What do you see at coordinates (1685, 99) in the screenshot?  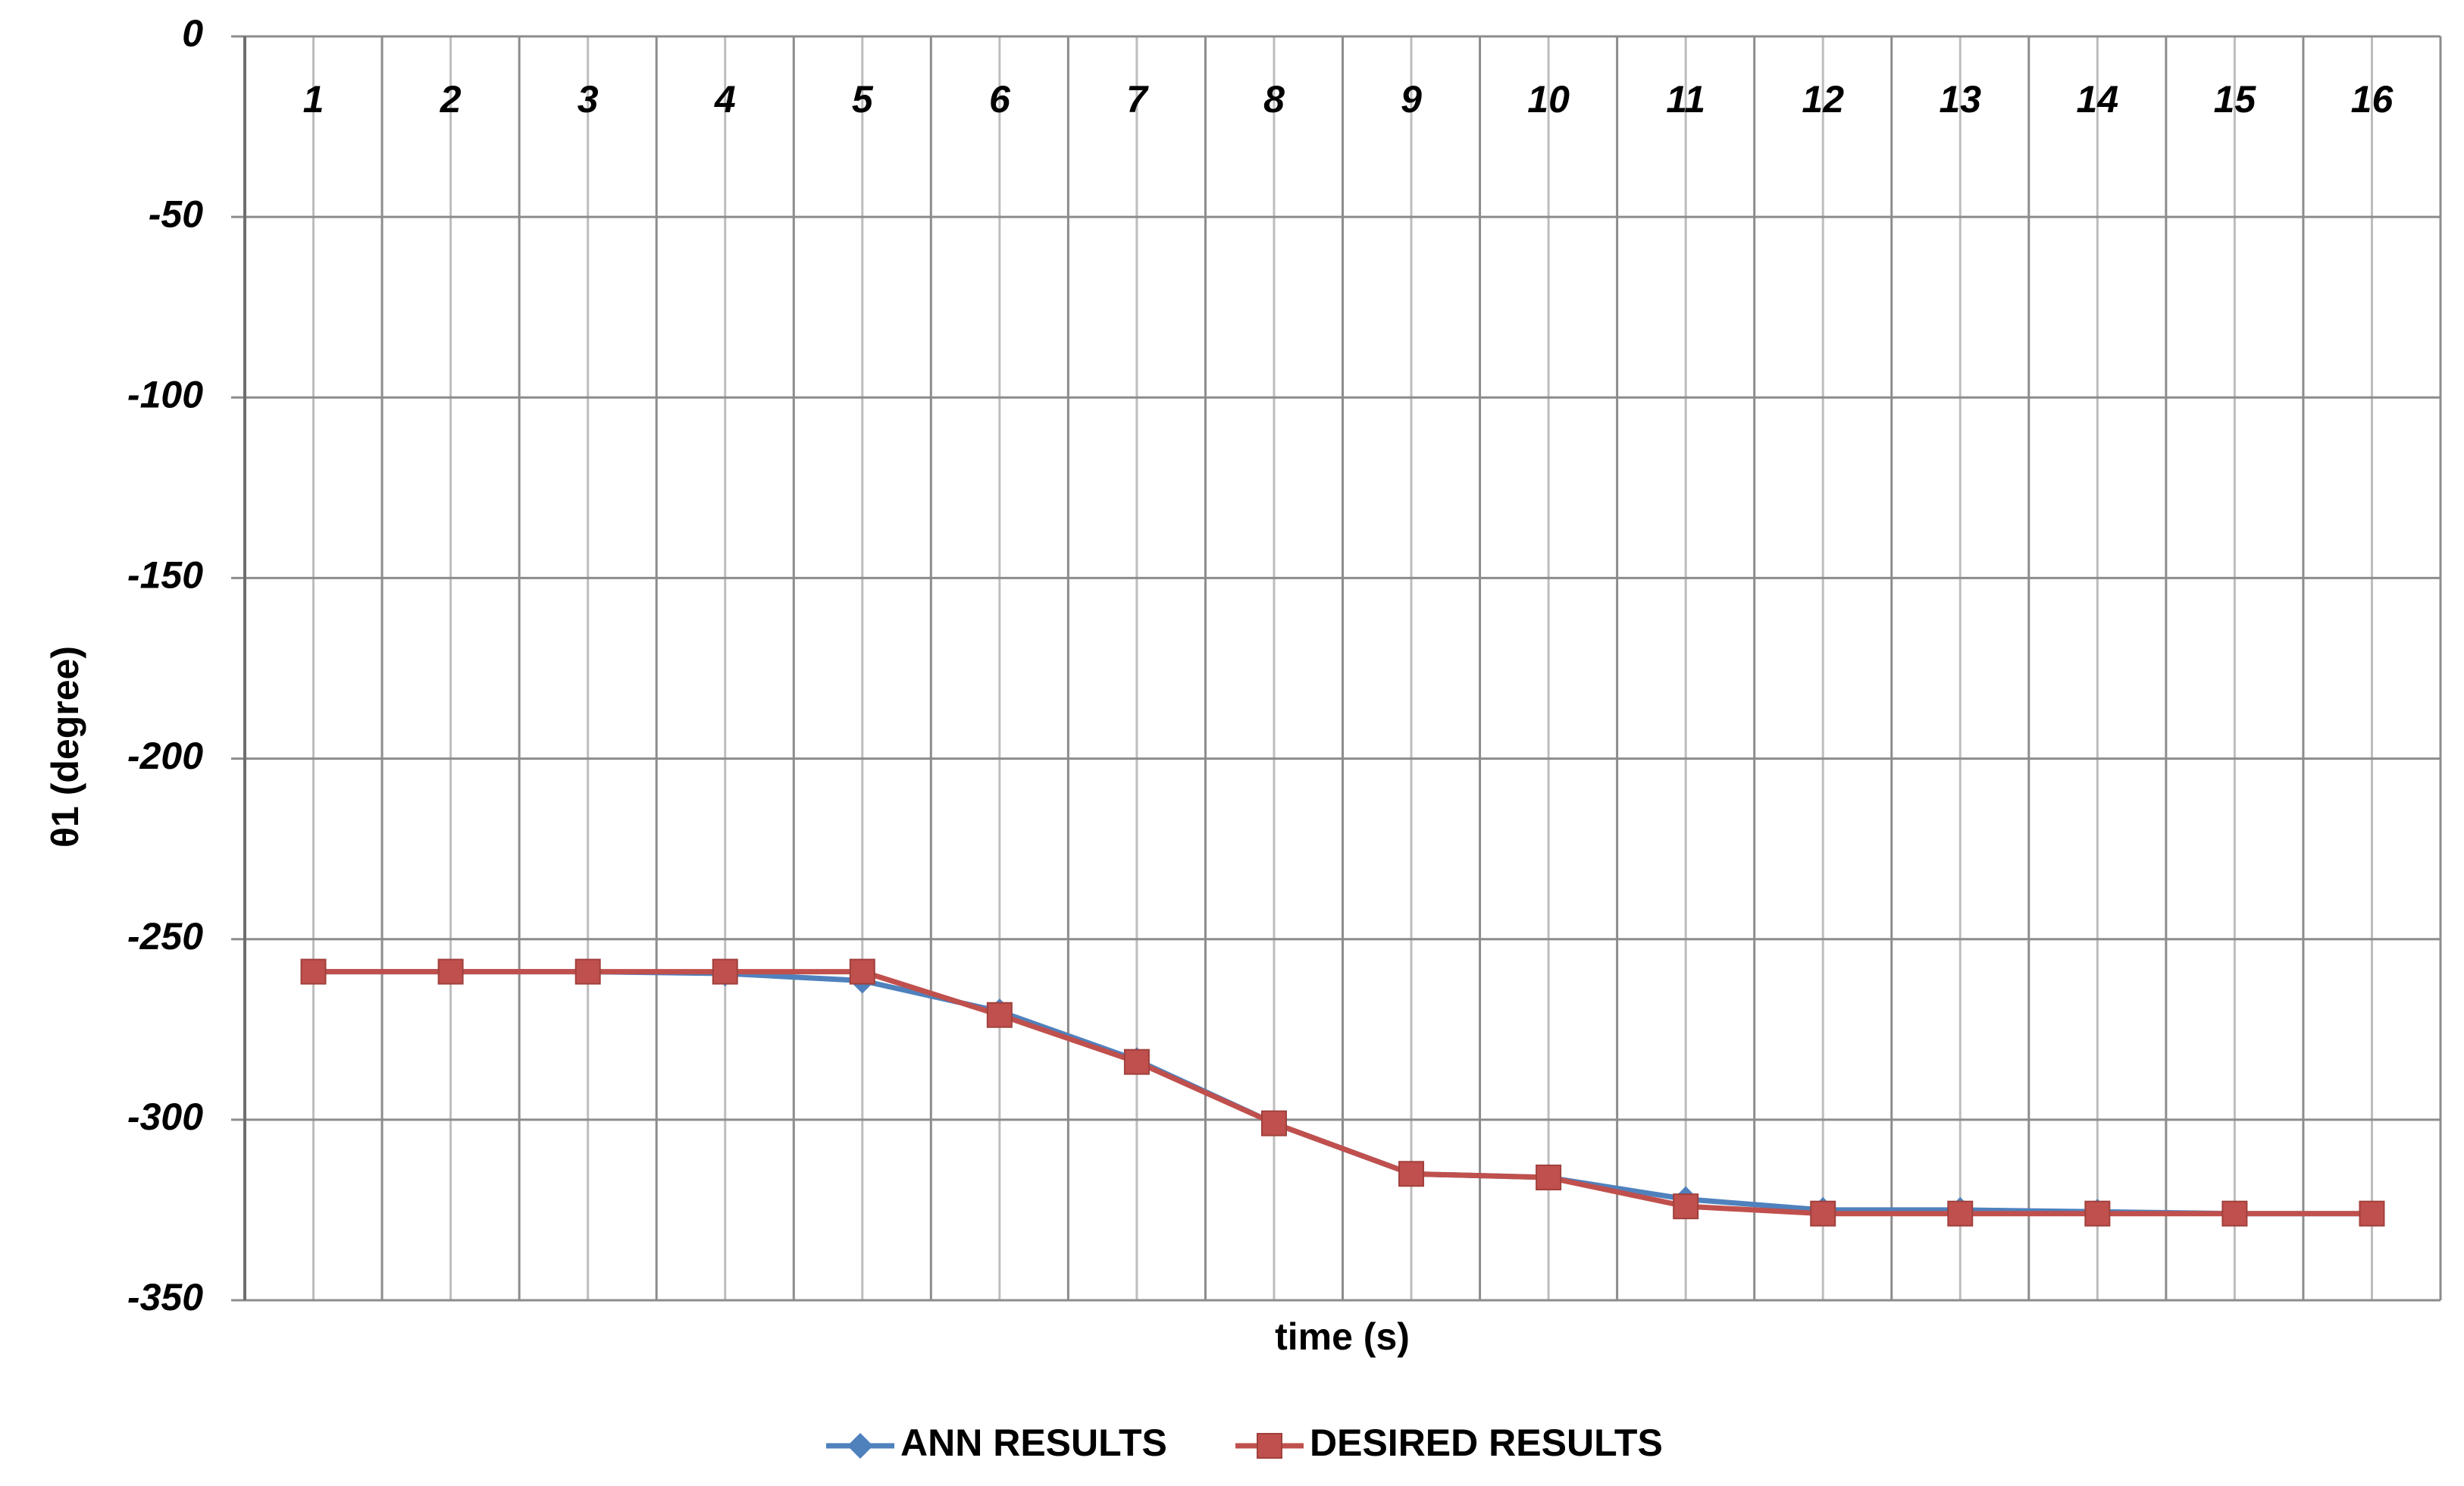 I see `x-tick-label: 11` at bounding box center [1685, 99].